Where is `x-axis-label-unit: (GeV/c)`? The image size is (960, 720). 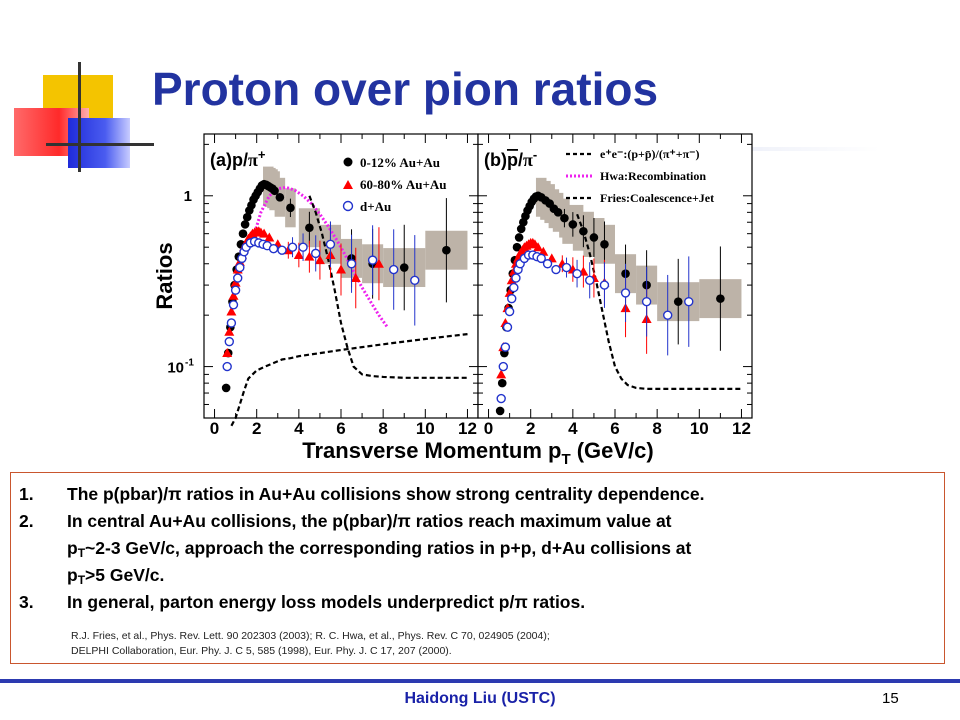
x-axis-label-unit: (GeV/c) is located at coordinates (612, 450).